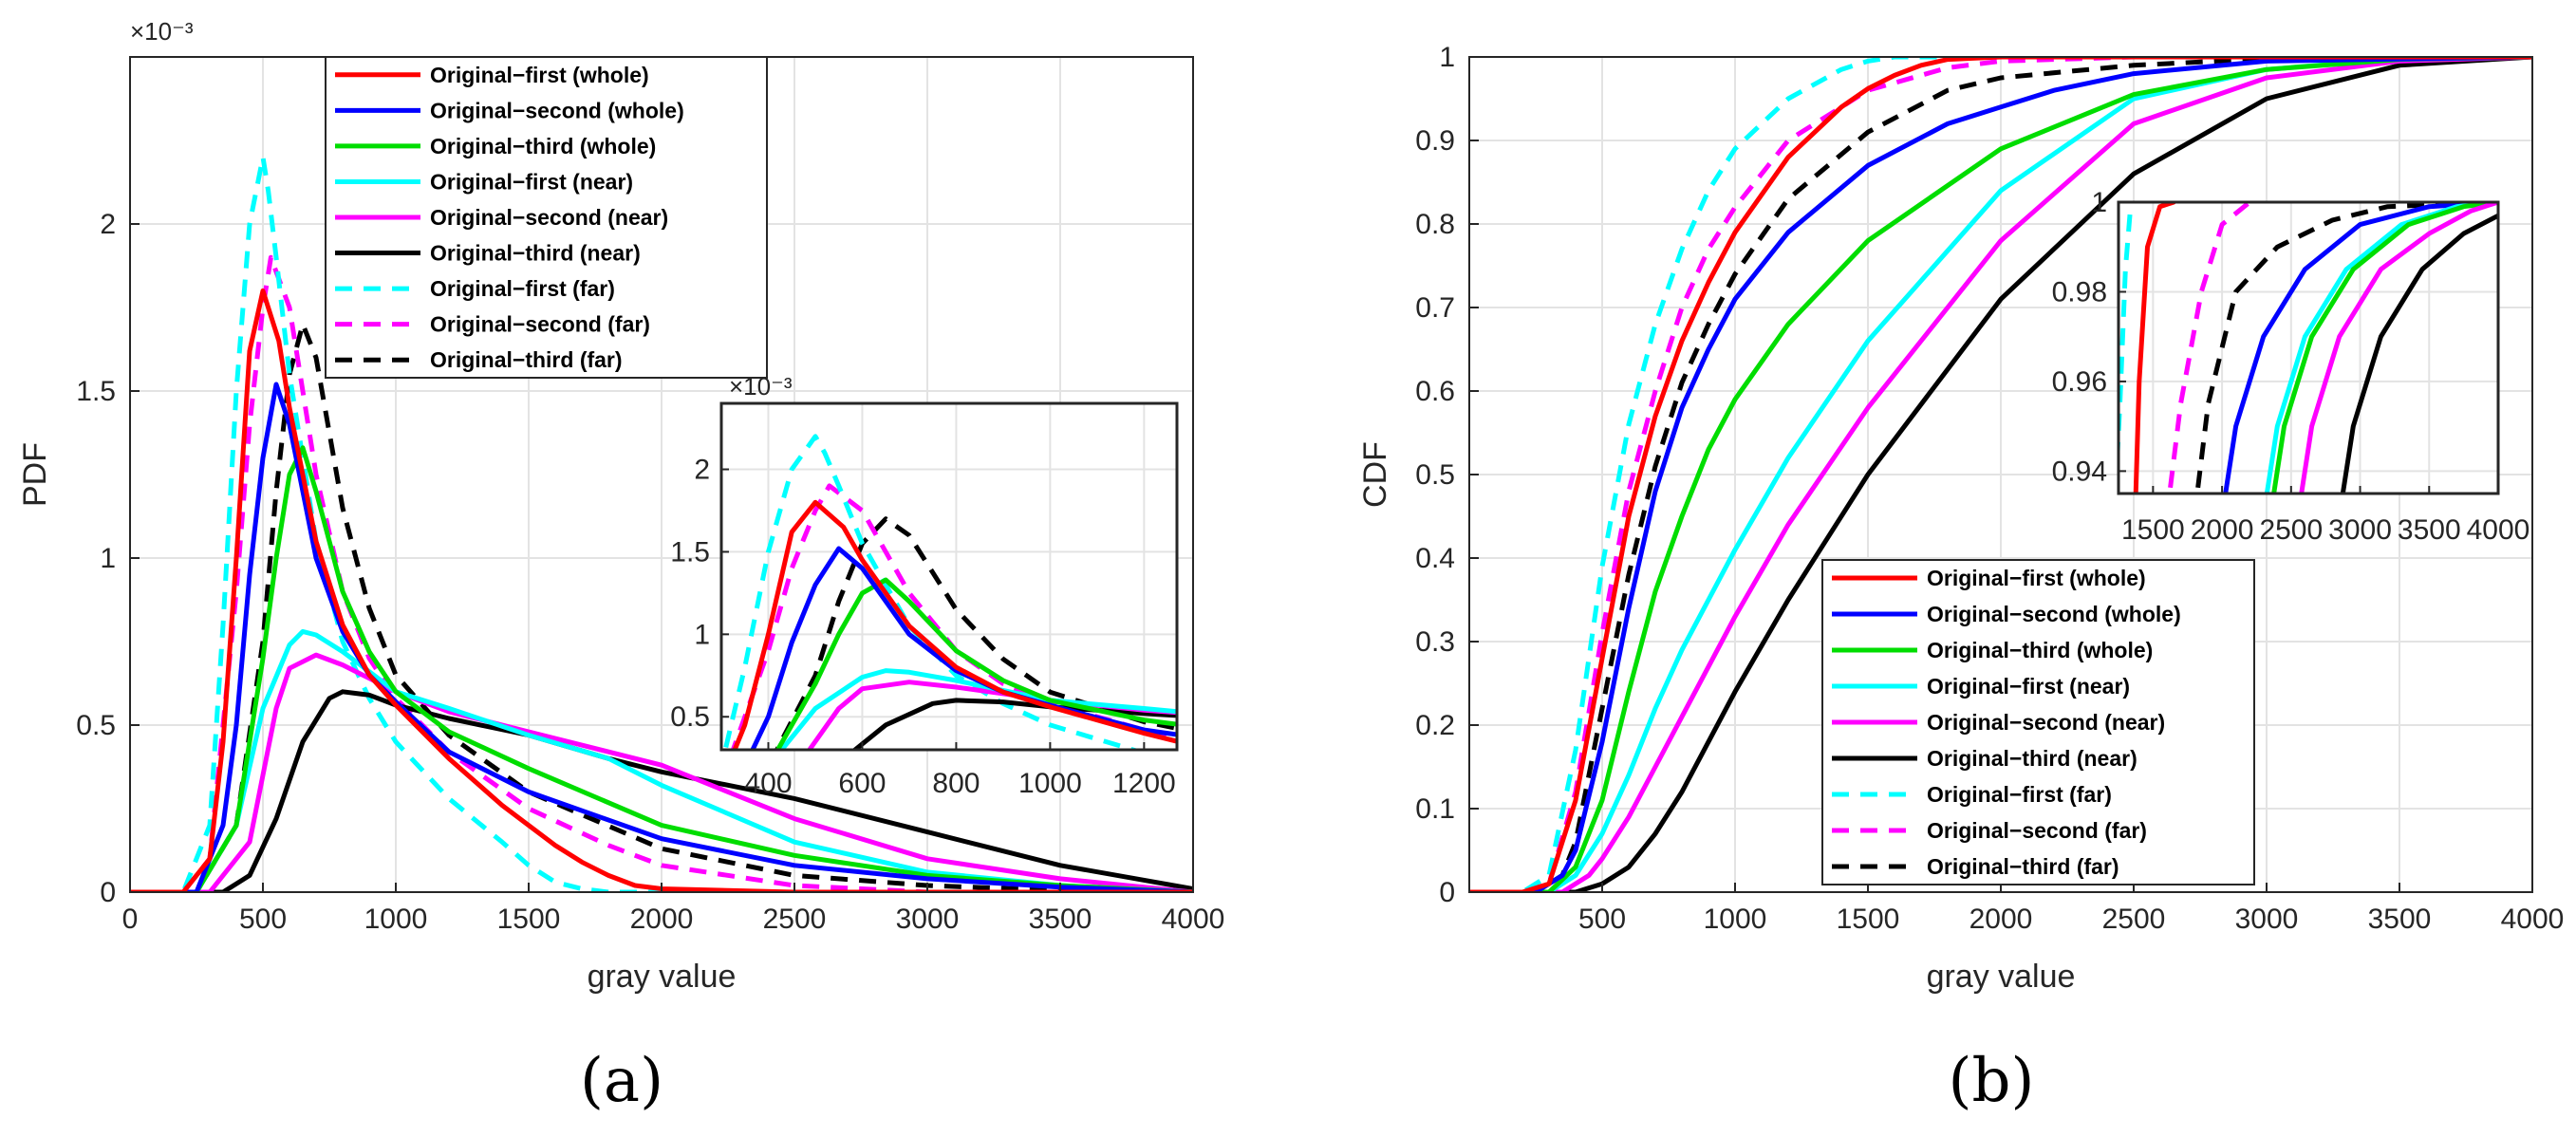 Image resolution: width=2576 pixels, height=1137 pixels. What do you see at coordinates (35, 474) in the screenshot?
I see `y-axis-label: PDF` at bounding box center [35, 474].